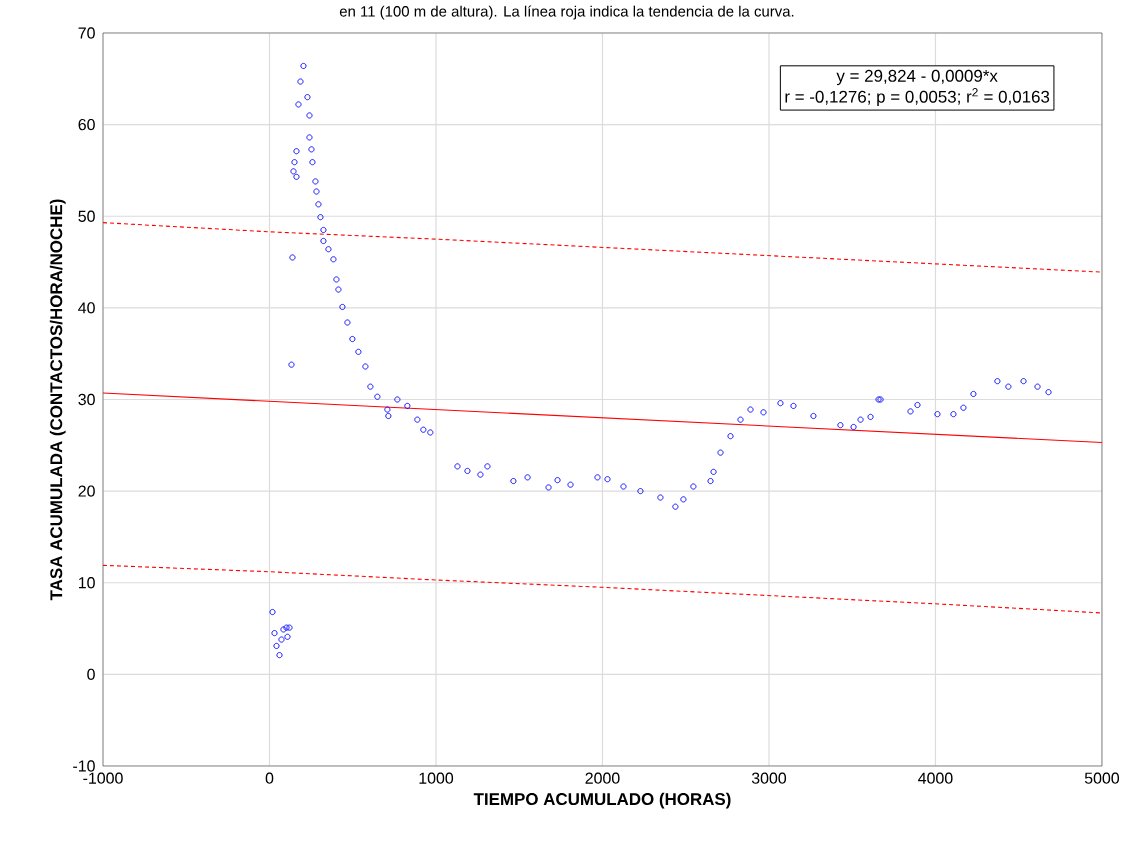 The width and height of the screenshot is (1134, 851). What do you see at coordinates (566, 12) in the screenshot?
I see `text: en 11 (100 m de altura). La línea roja indica la tendencia de la curva.` at bounding box center [566, 12].